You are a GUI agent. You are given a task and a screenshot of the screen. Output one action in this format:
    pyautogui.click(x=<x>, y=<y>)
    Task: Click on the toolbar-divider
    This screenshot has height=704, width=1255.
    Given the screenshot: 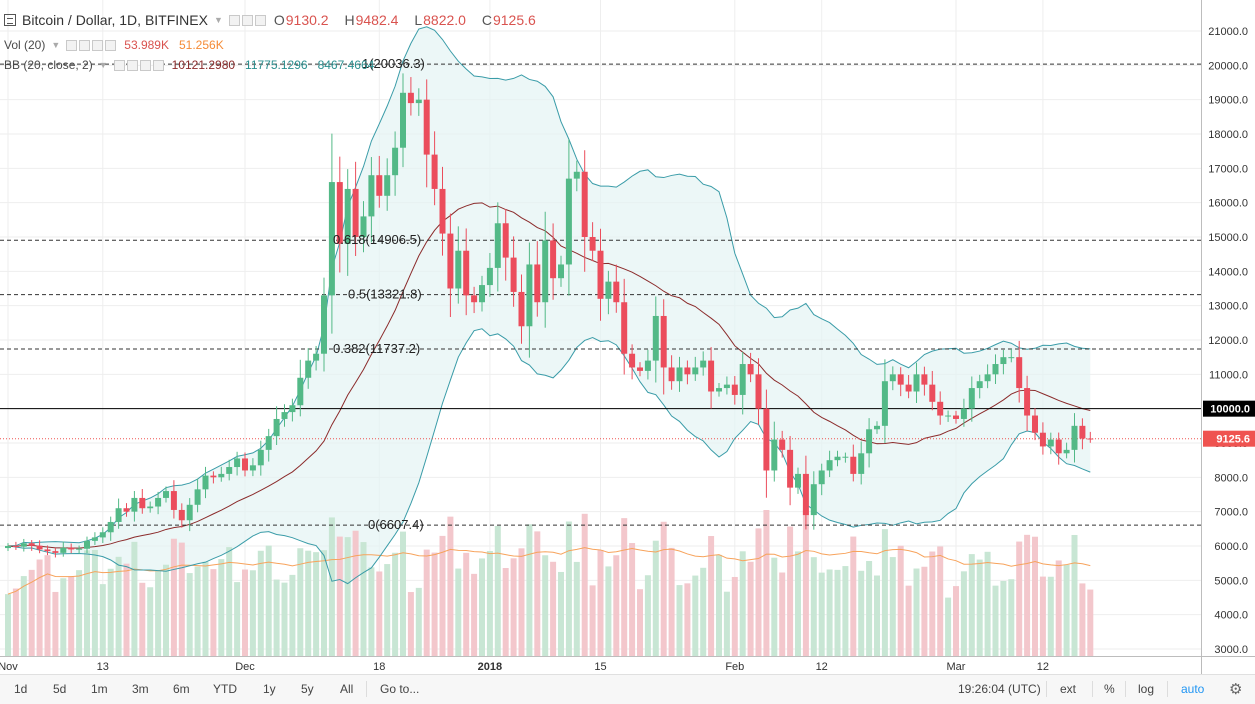 What is the action you would take?
    pyautogui.click(x=366, y=689)
    